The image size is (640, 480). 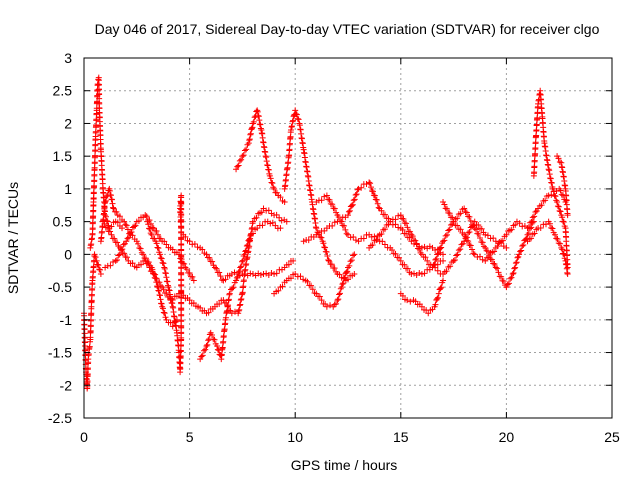 I want to click on y-tick-label: -2.5, so click(x=60, y=418).